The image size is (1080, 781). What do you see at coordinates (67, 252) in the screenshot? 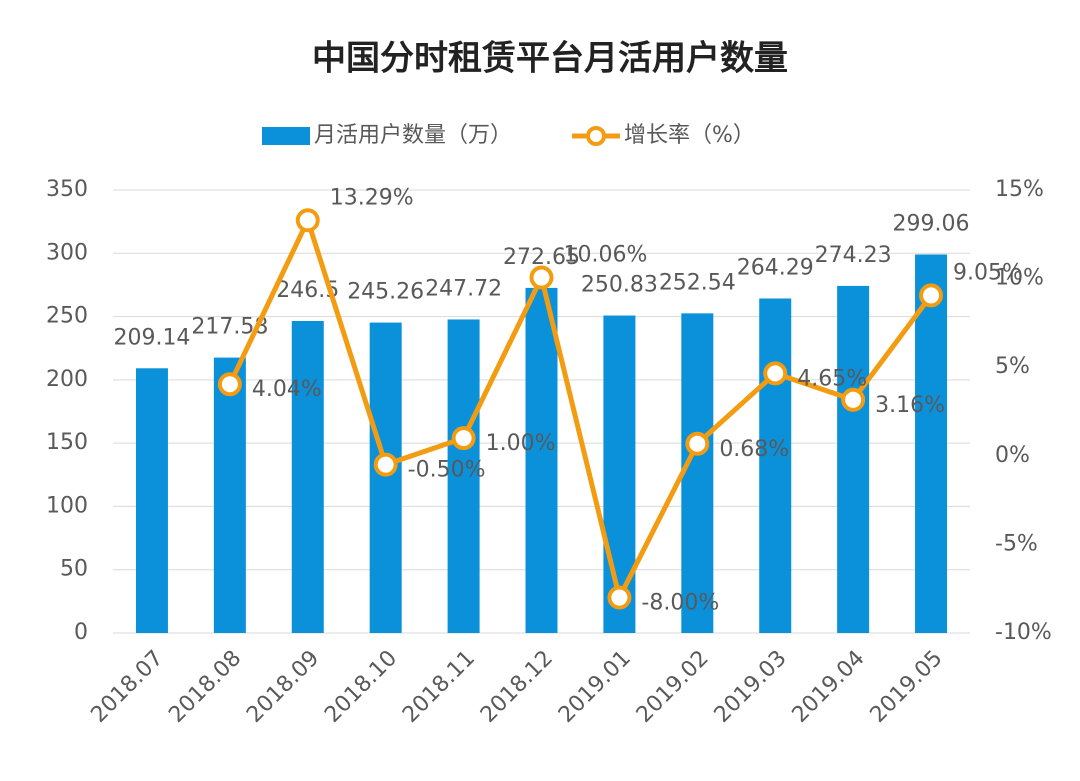
I see `y-tick-label: 300` at bounding box center [67, 252].